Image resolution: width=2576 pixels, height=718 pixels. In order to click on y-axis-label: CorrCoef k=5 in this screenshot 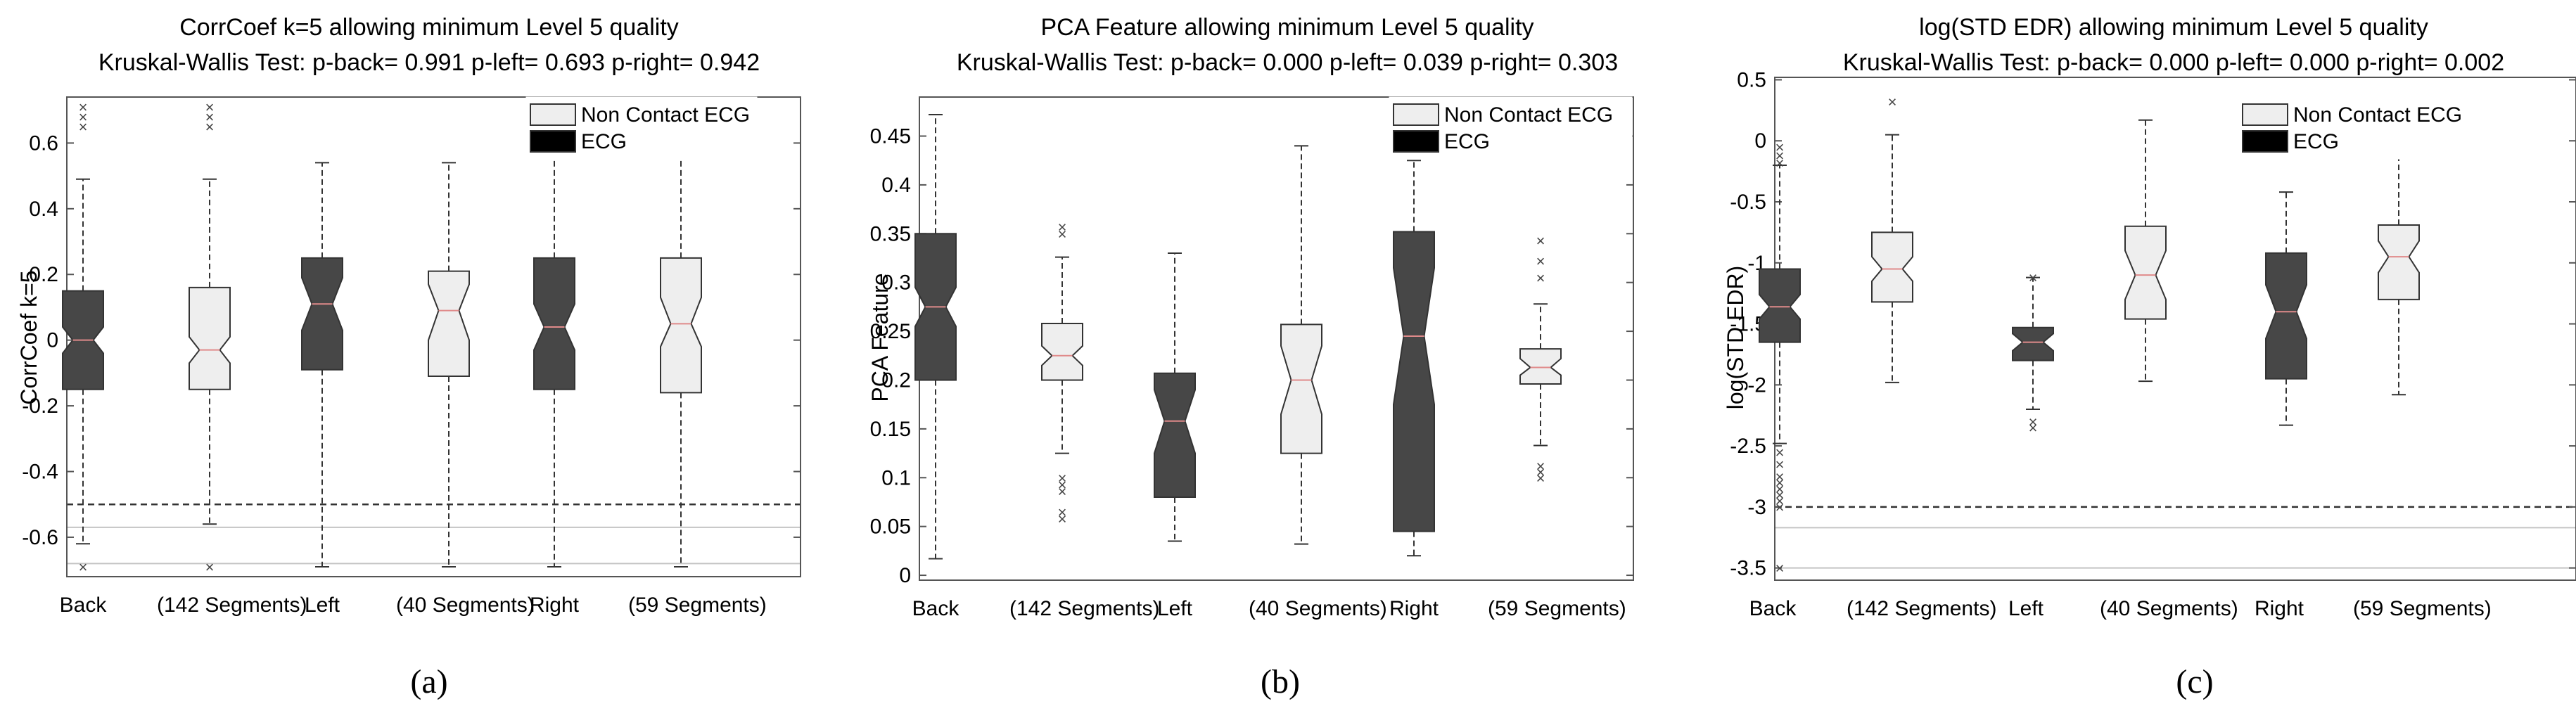, I will do `click(29, 337)`.